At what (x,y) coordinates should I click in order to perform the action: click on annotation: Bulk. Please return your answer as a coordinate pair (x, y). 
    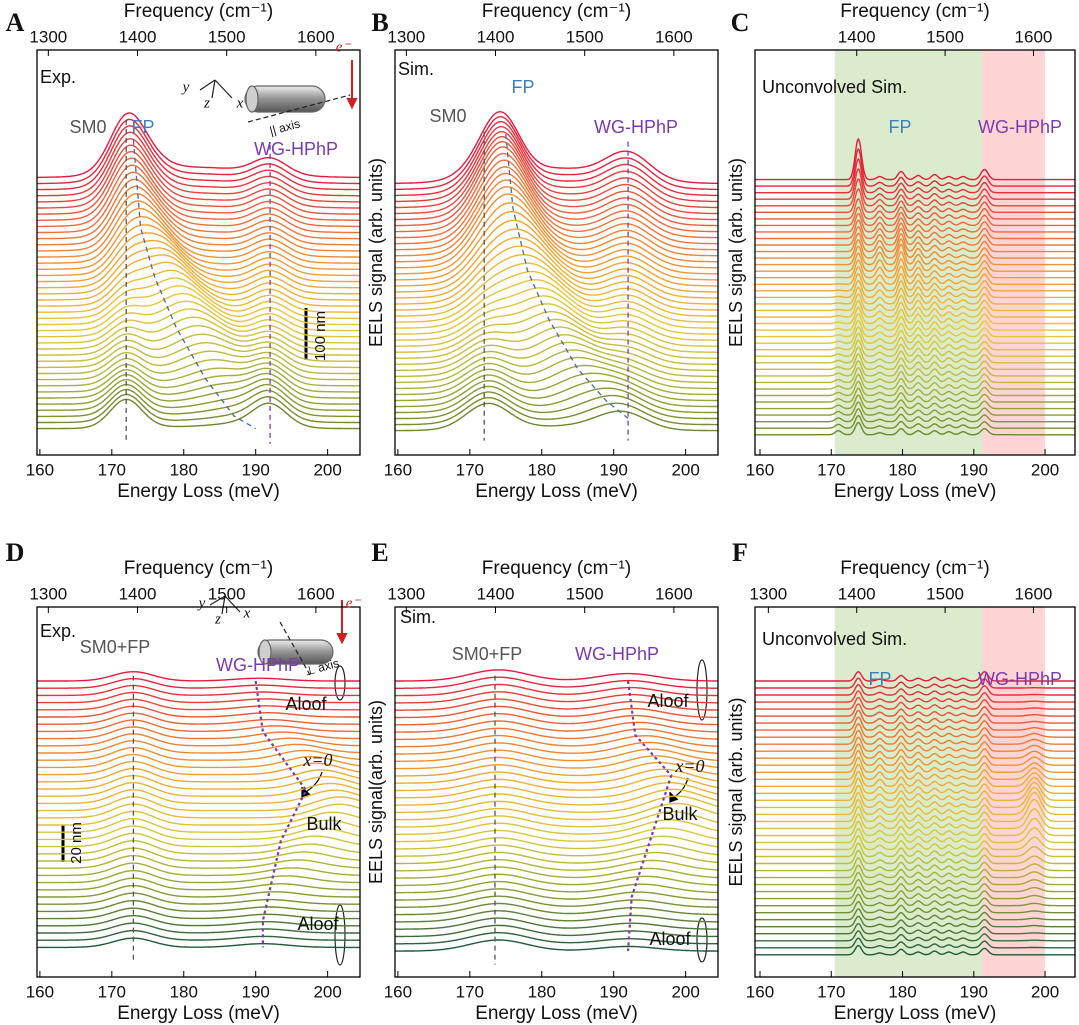
    Looking at the image, I should click on (680, 814).